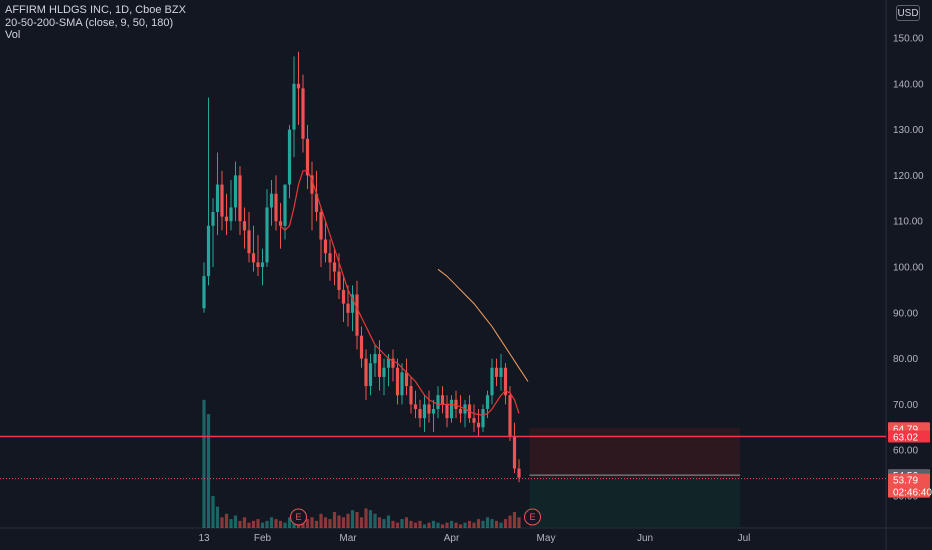 This screenshot has height=550, width=932. I want to click on symbol-title: AFFIRM HLDGS INC, 1D, Cboe BZX, so click(95, 10).